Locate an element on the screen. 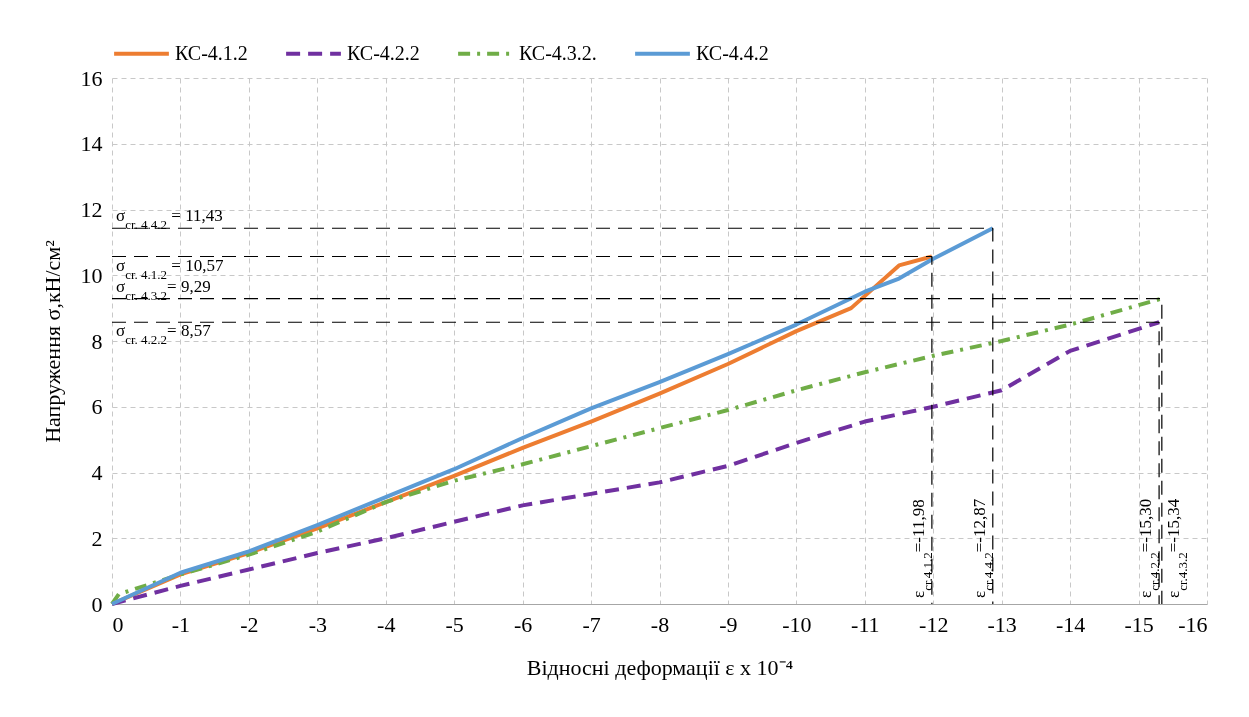 This screenshot has width=1249, height=717. y-tick-label: 10 is located at coordinates (91, 275).